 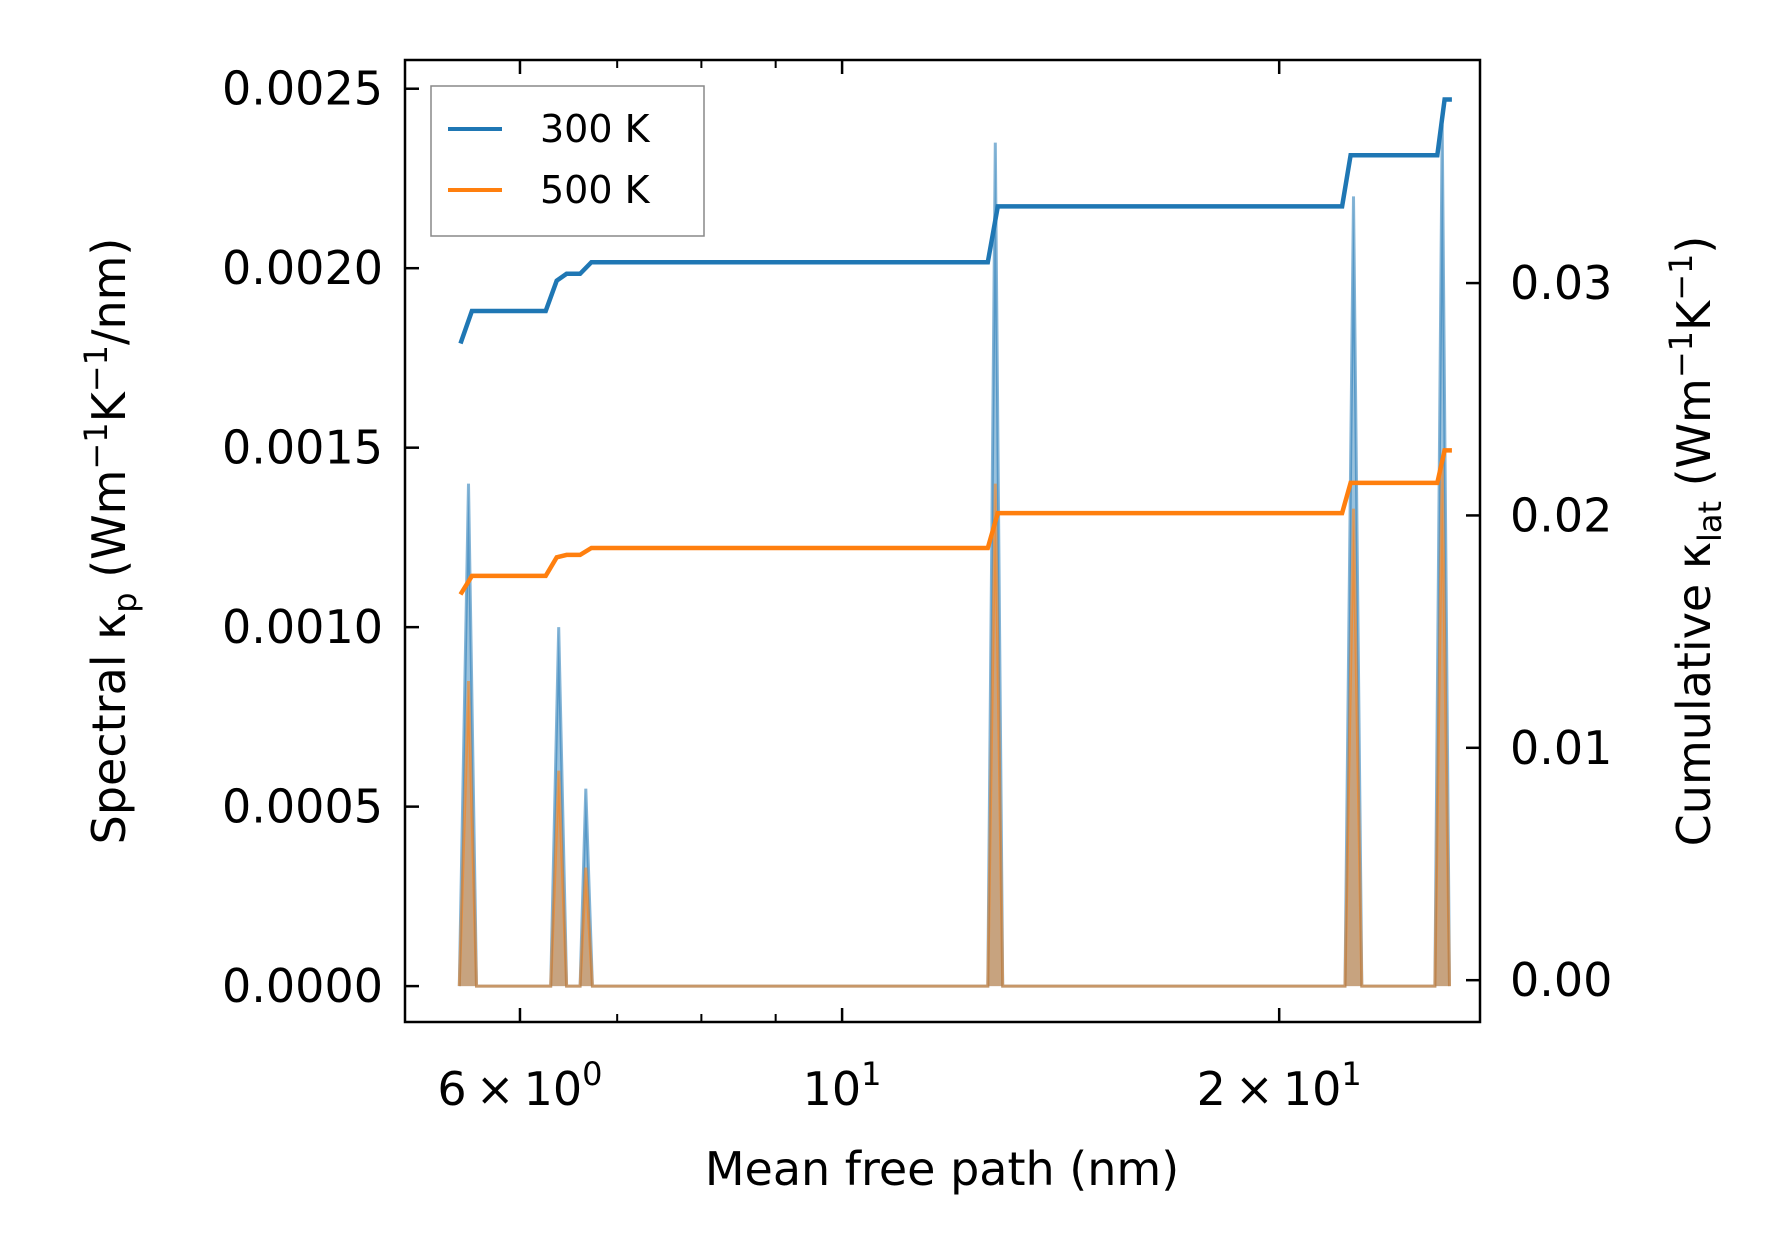 What do you see at coordinates (1561, 980) in the screenshot?
I see `y-right-tick-label: 0.00` at bounding box center [1561, 980].